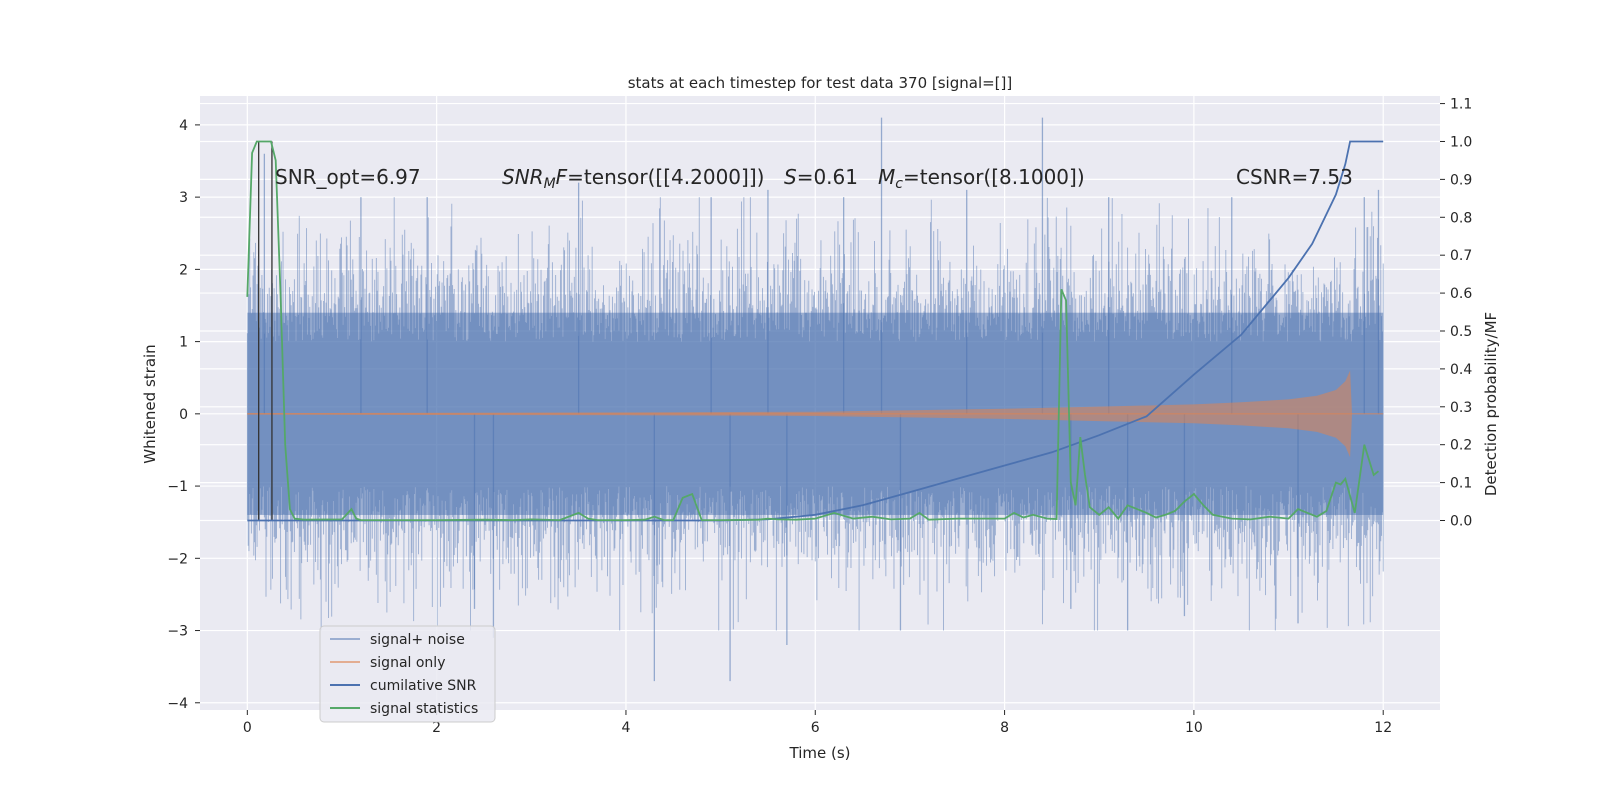  I want to click on y-right-tick-label: 0.8, so click(1461, 218).